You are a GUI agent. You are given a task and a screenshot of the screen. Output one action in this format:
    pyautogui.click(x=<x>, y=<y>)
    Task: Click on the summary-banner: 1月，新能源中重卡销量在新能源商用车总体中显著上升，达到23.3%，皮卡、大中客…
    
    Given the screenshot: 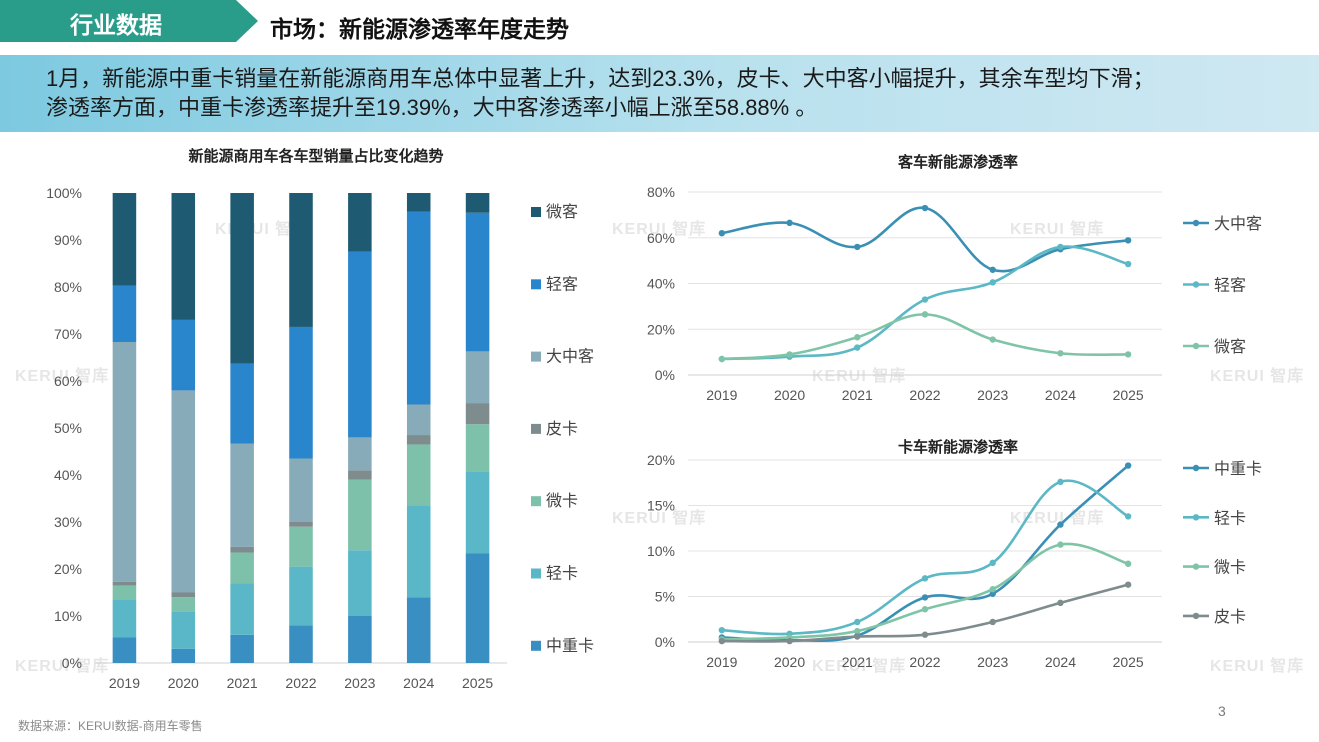 What is the action you would take?
    pyautogui.click(x=659, y=93)
    